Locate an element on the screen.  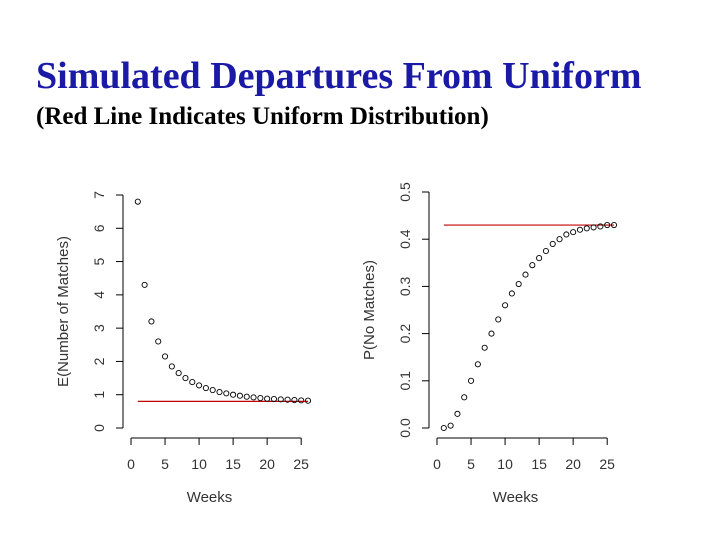
y-tick-label: 0.2 is located at coordinates (405, 334).